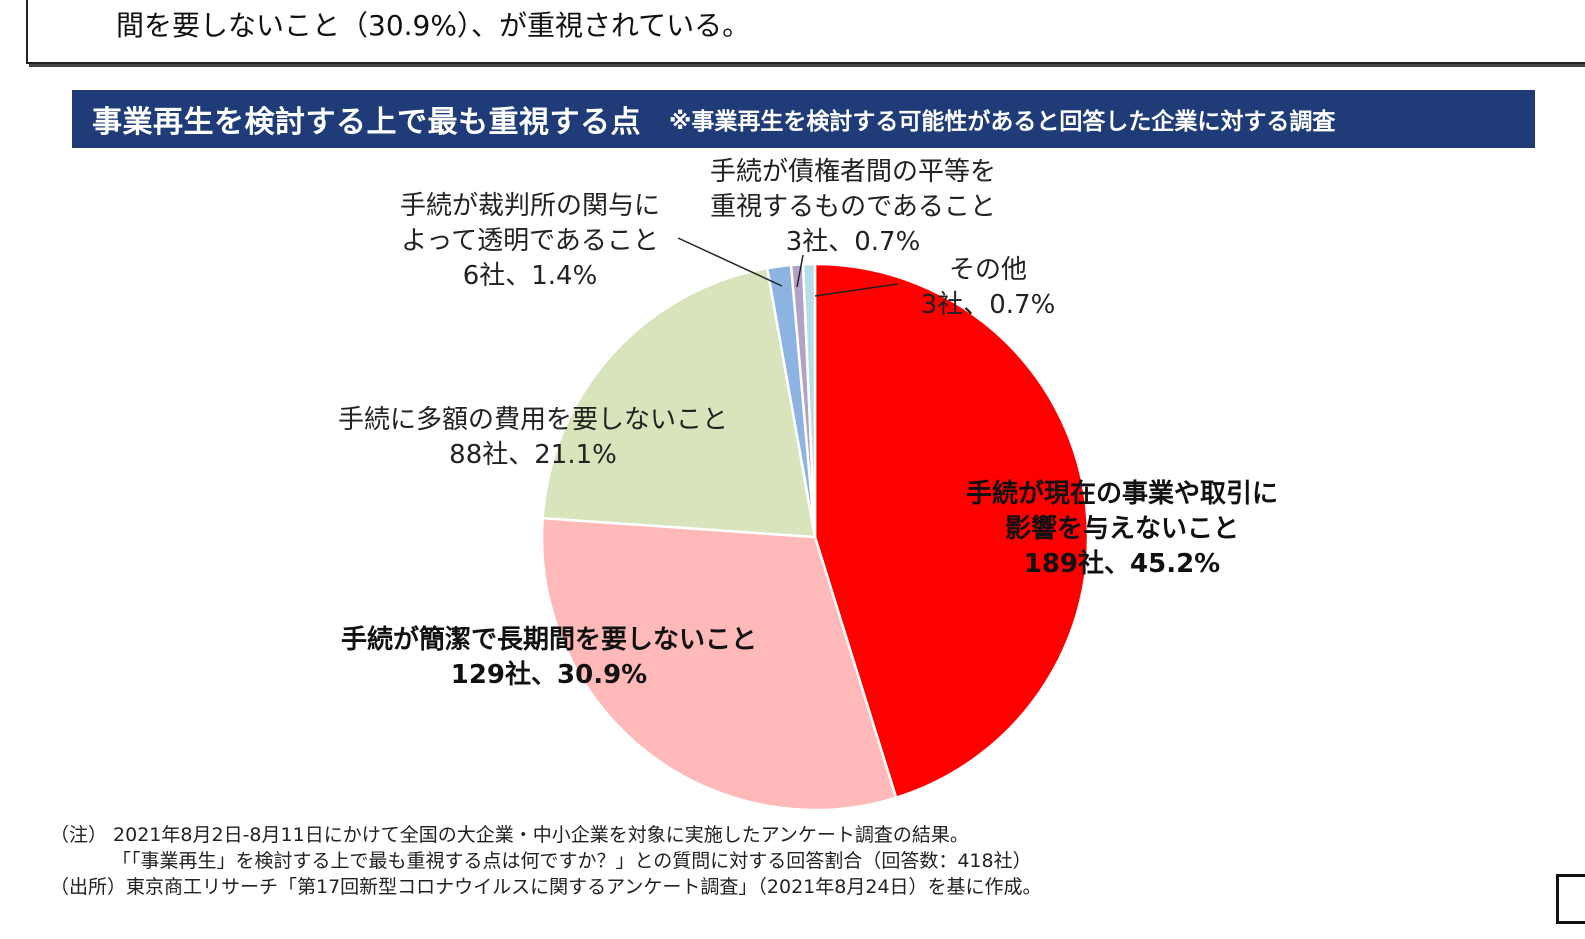  I want to click on chart-title: 事業再生を検討する上で最も重視する点, so click(366, 122).